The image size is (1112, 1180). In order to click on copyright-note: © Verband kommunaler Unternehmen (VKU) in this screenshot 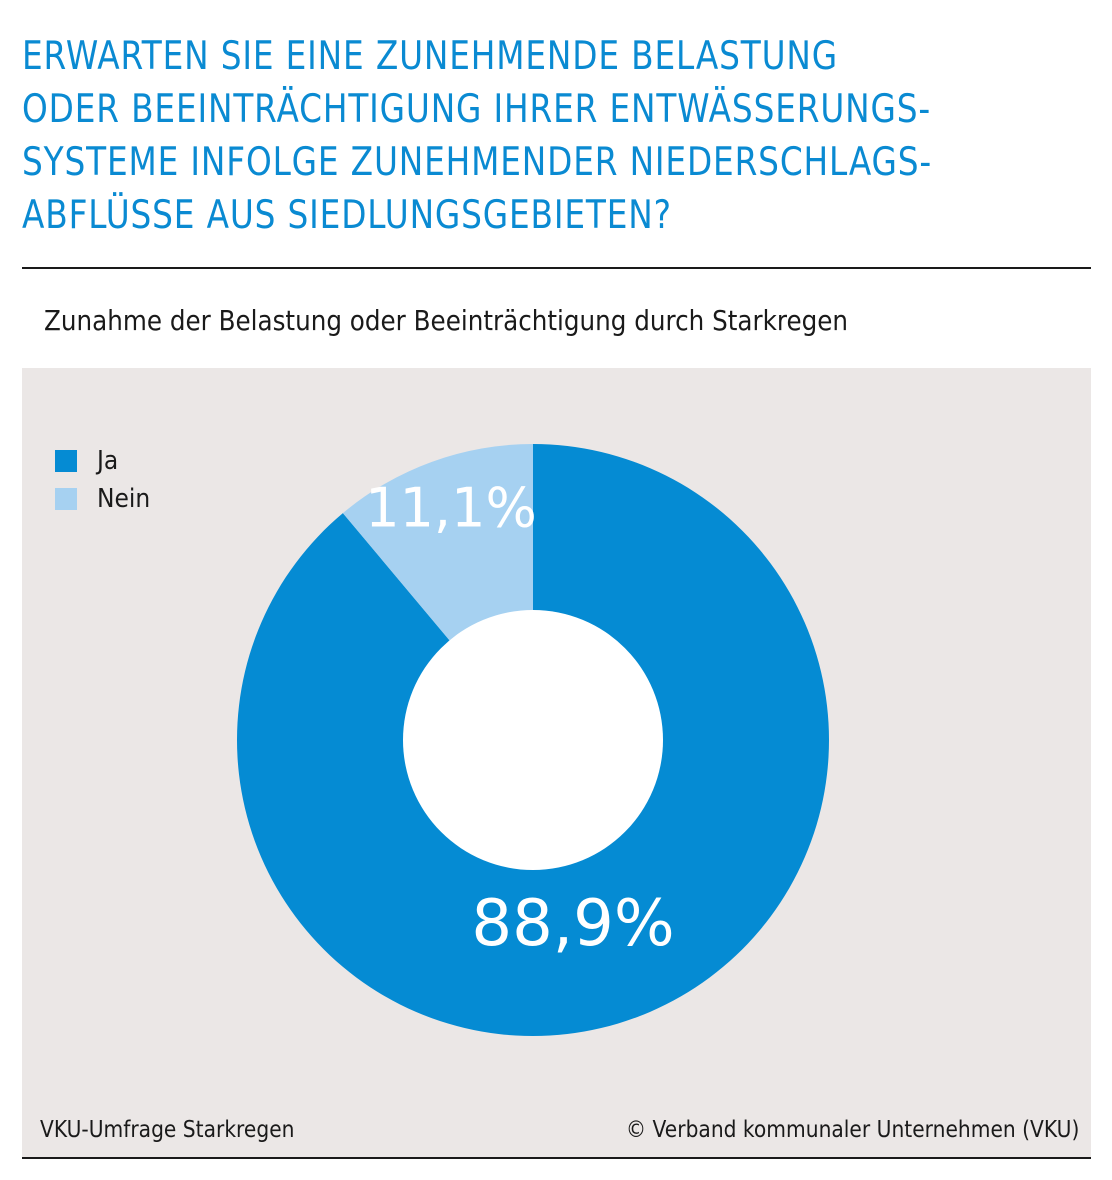, I will do `click(852, 1130)`.